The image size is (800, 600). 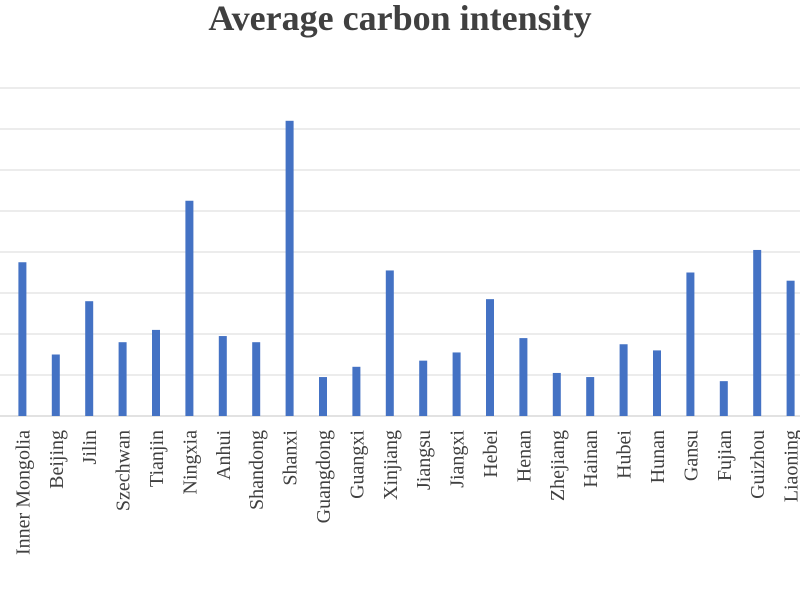 I want to click on bar-guangdong, so click(x=323, y=396).